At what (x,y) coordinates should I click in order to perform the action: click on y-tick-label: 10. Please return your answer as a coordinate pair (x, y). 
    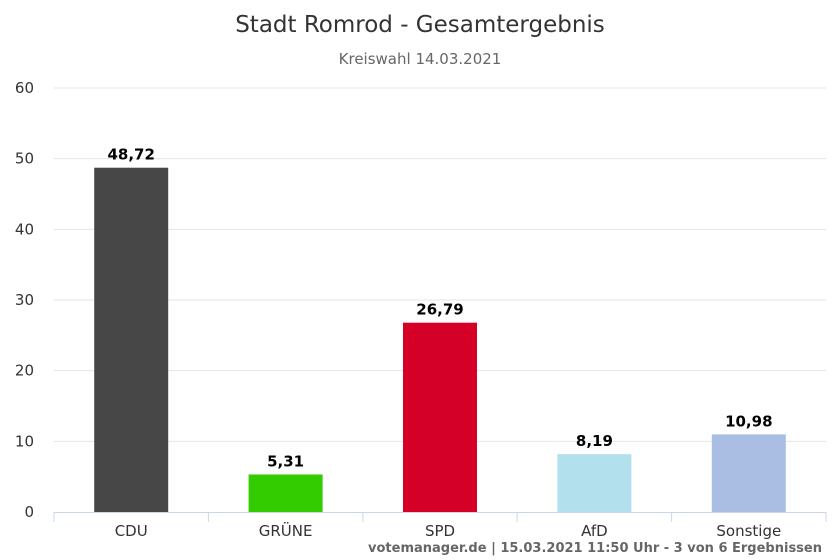
    Looking at the image, I should click on (24, 441).